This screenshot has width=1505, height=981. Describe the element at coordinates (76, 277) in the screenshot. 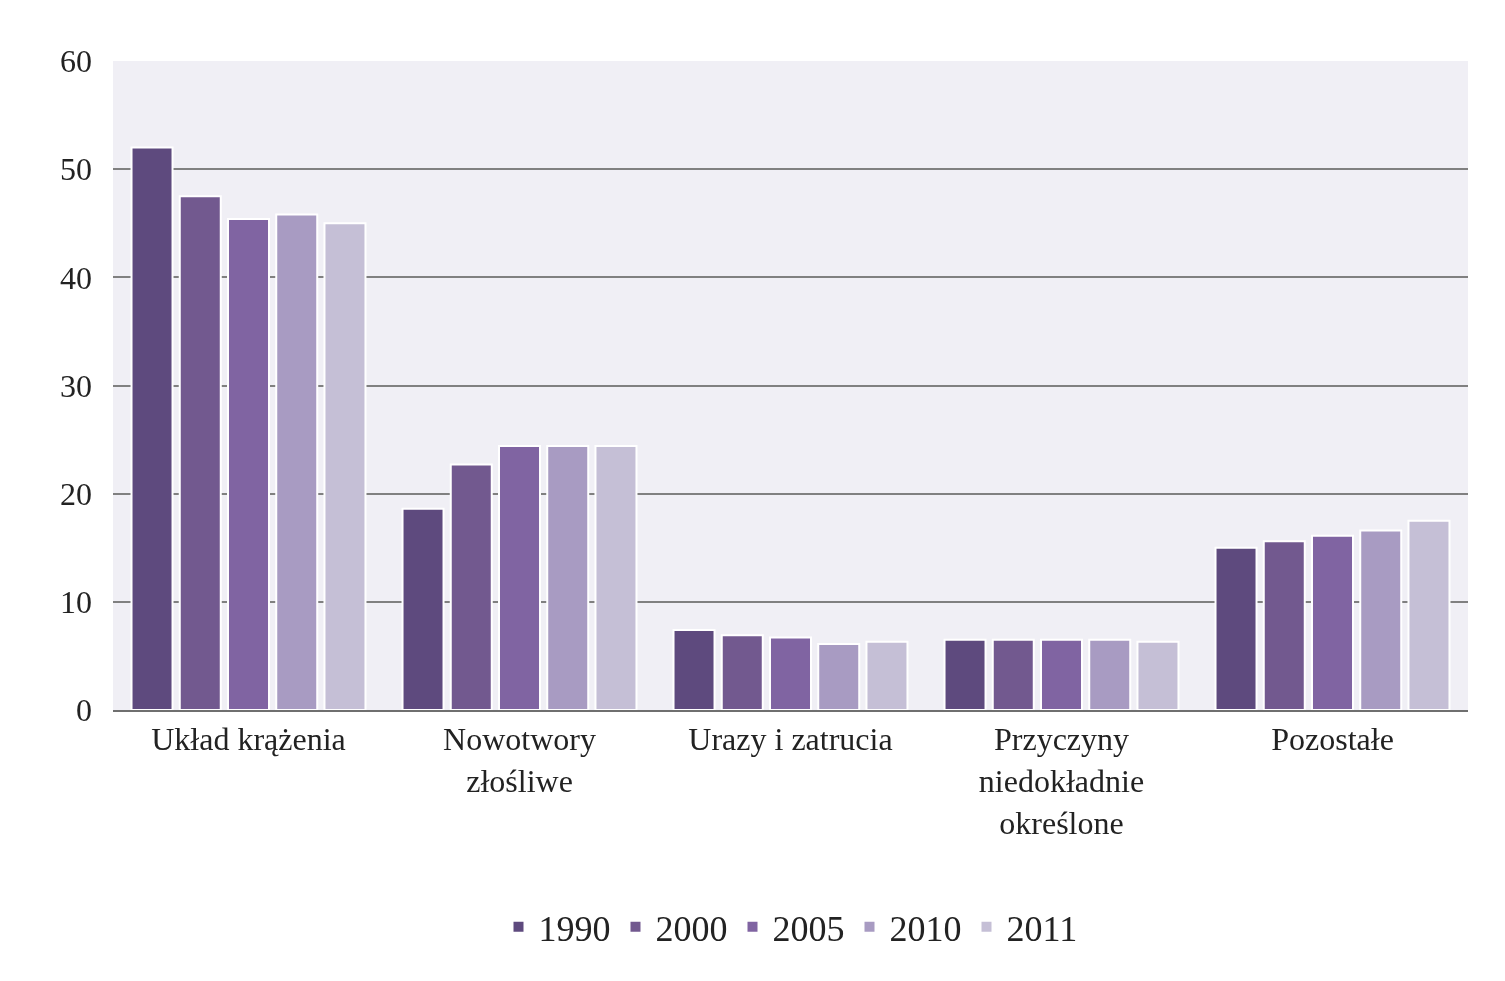

I see `y-tick-label: 40` at that location.